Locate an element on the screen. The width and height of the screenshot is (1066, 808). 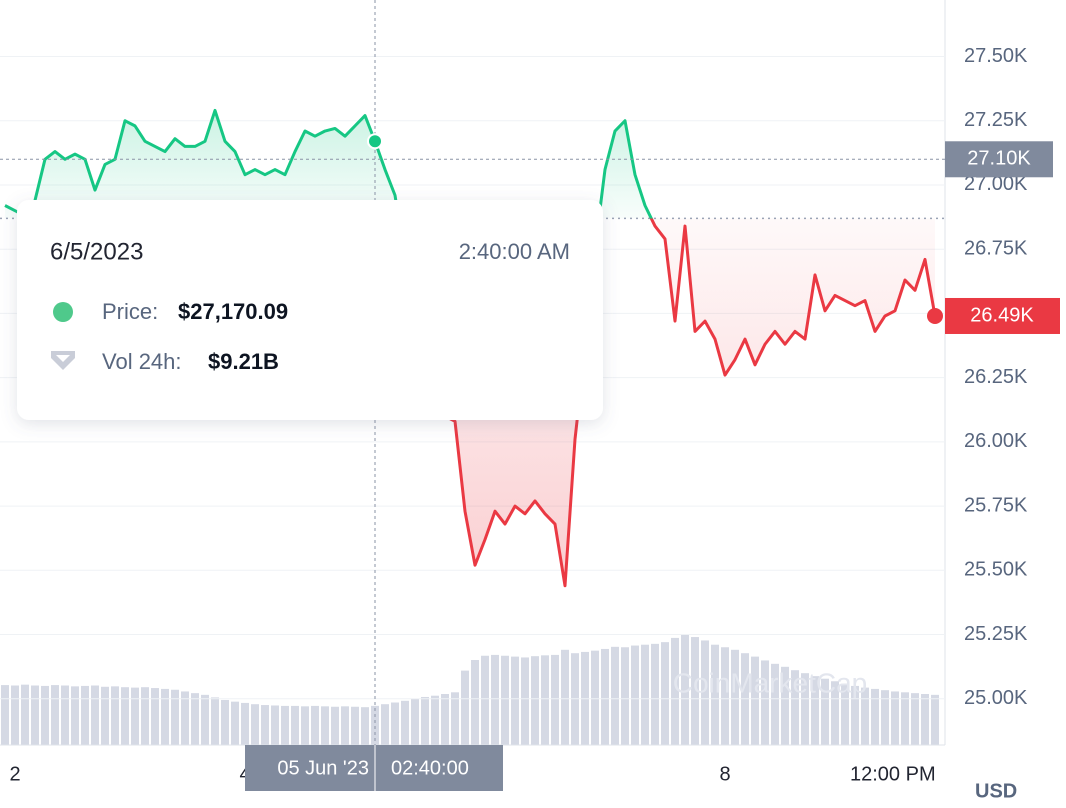
y-tick-label: 26.00K is located at coordinates (996, 441).